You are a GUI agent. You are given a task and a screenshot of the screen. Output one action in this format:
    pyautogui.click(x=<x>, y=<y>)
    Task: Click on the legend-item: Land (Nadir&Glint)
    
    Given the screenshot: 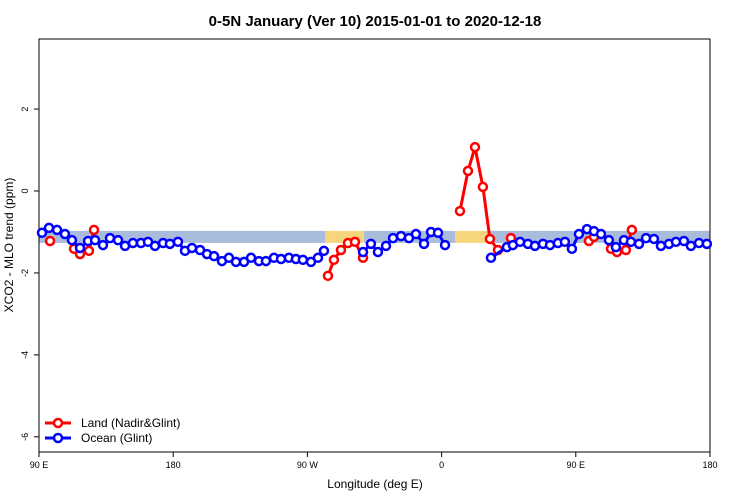 What is the action you would take?
    pyautogui.click(x=112, y=423)
    